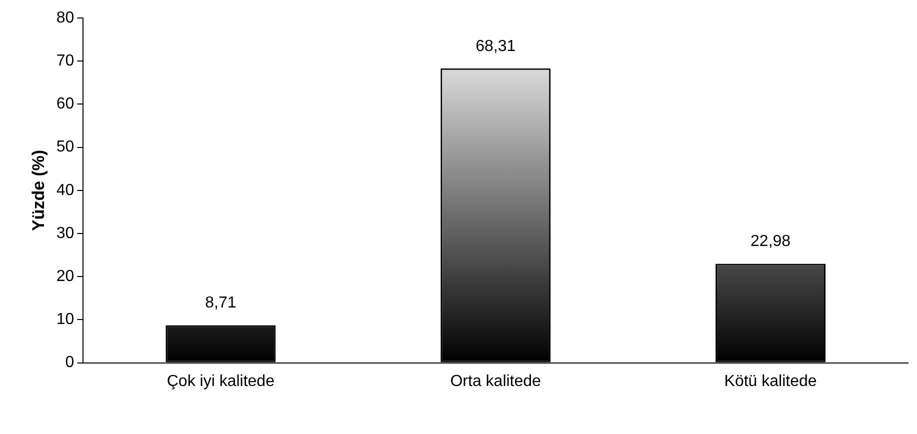 This screenshot has height=434, width=917. Describe the element at coordinates (65, 104) in the screenshot. I see `y-tick-label: 60` at that location.